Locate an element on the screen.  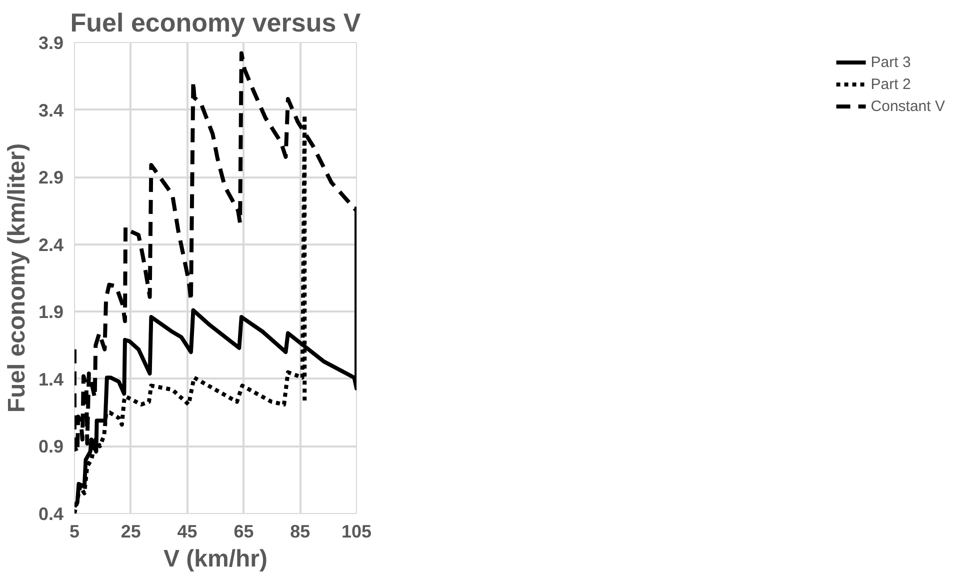
x-tick-label: 85 is located at coordinates (300, 532).